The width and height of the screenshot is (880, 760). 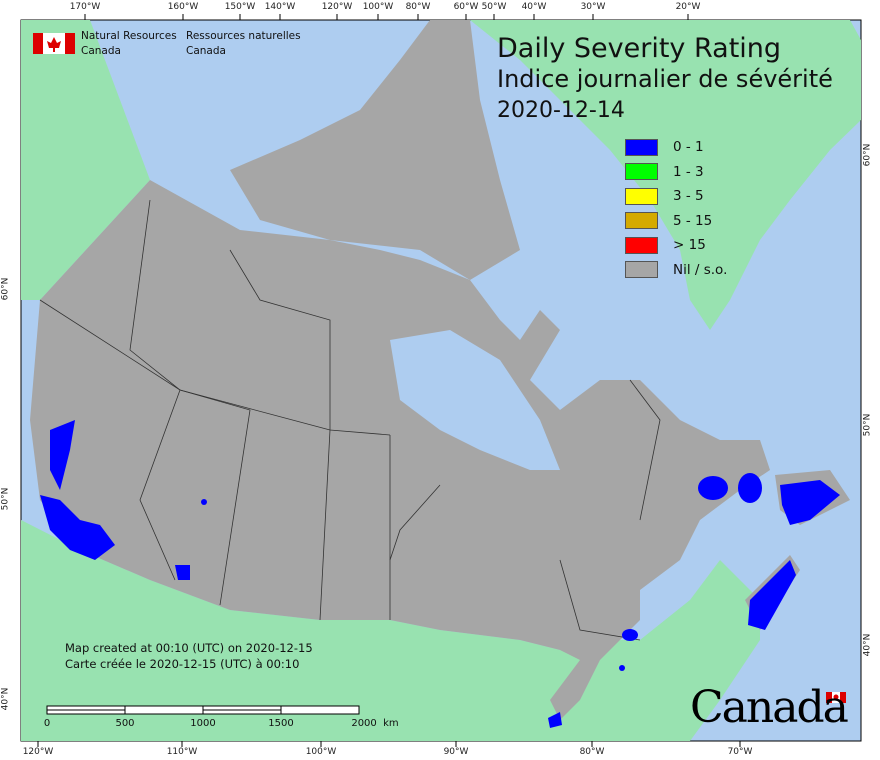 I want to click on scale-label: 1000, so click(x=203, y=723).